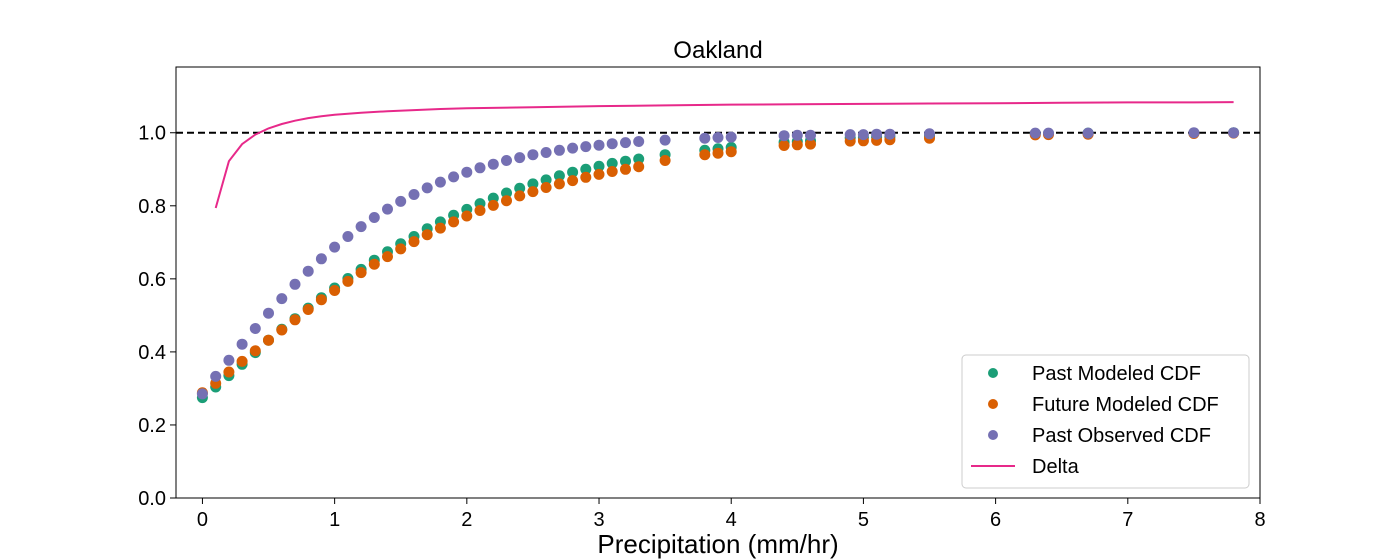 The height and width of the screenshot is (560, 1400). I want to click on x-tick-label: 0, so click(202, 520).